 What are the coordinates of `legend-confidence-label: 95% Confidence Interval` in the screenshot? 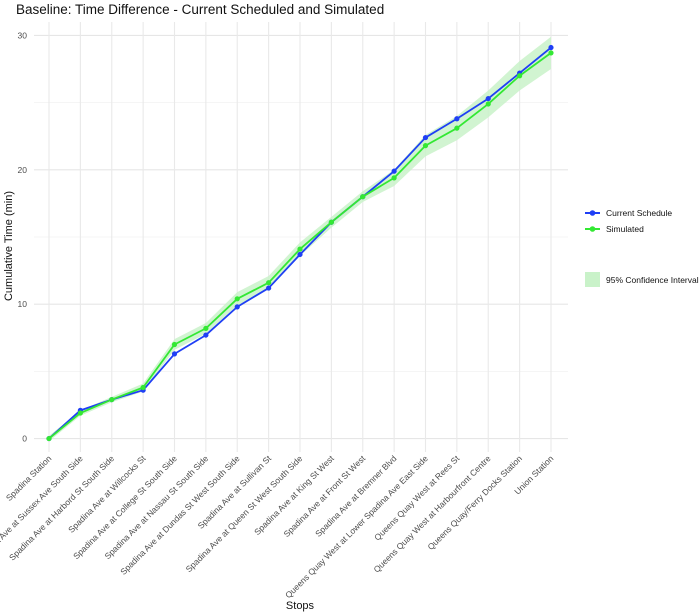 It's located at (652, 280).